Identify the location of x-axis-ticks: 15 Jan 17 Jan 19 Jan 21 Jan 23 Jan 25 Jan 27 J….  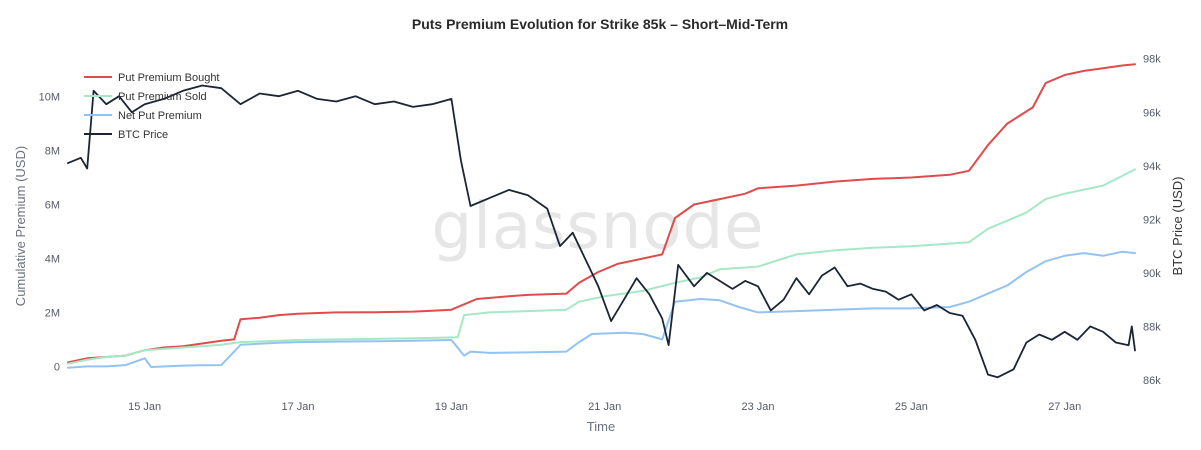
(604, 407).